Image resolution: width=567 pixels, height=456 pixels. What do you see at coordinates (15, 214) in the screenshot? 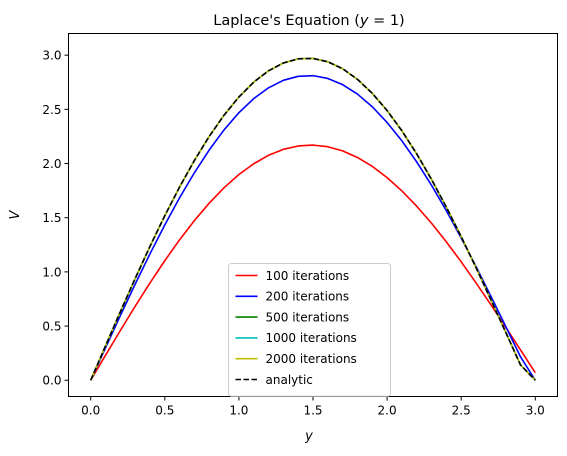
I see `y-axis-label: V` at bounding box center [15, 214].